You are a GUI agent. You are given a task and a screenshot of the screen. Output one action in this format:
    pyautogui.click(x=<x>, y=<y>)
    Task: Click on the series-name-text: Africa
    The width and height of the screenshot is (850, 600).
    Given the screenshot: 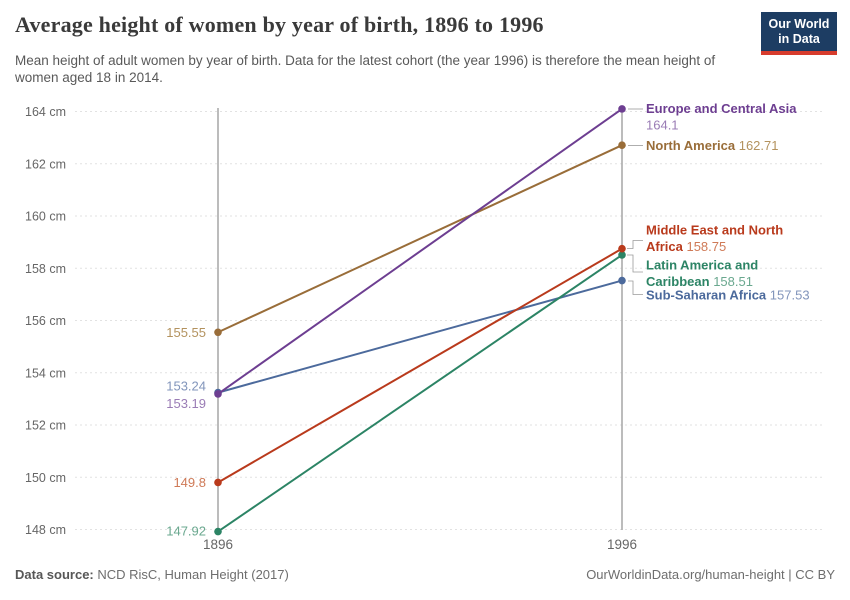 What is the action you would take?
    pyautogui.click(x=666, y=246)
    